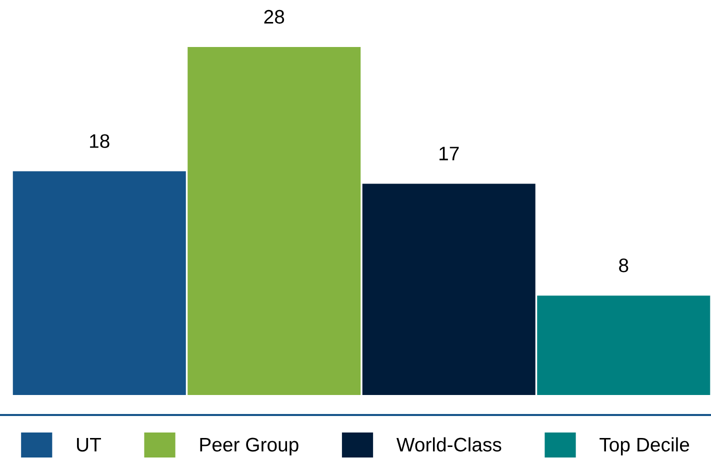  Describe the element at coordinates (100, 141) in the screenshot. I see `data-label: 18` at that location.